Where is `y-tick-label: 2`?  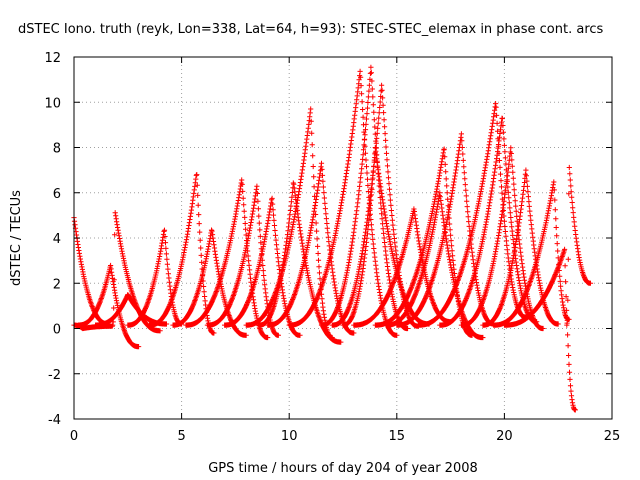 y-tick-label: 2 is located at coordinates (57, 284).